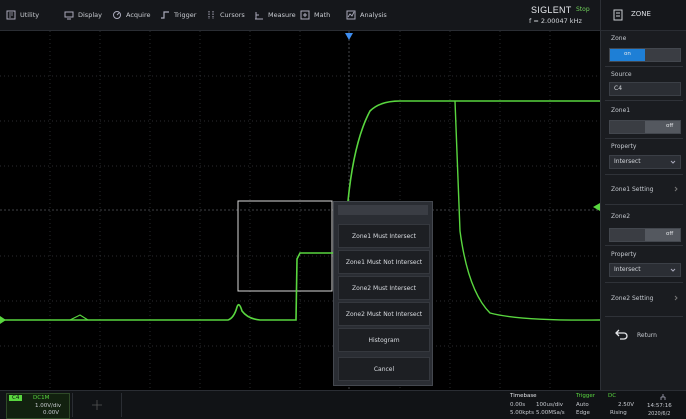 Image resolution: width=686 pixels, height=419 pixels. What do you see at coordinates (644, 335) in the screenshot?
I see `return-button: Return` at bounding box center [644, 335].